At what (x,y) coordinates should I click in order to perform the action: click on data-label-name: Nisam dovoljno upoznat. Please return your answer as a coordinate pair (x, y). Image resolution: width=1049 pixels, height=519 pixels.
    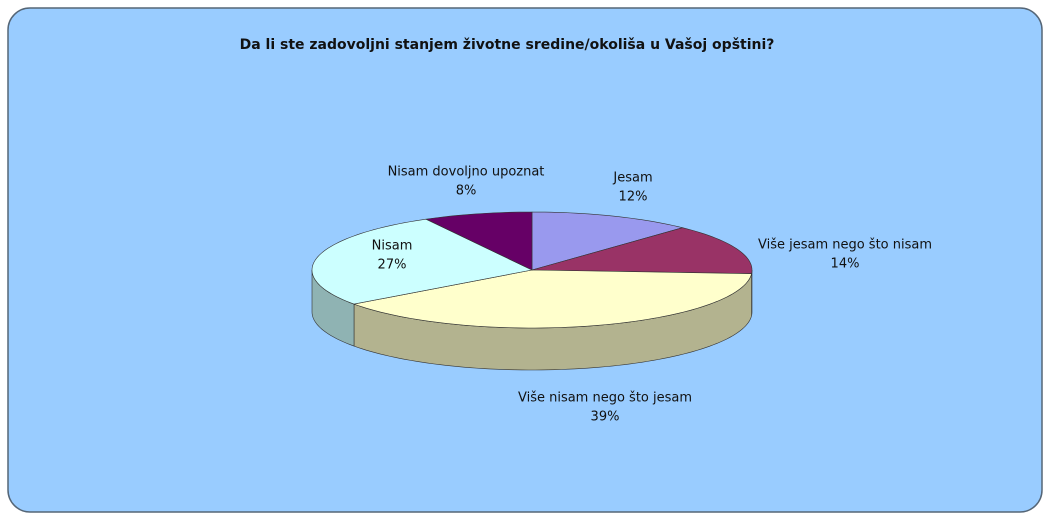
    Looking at the image, I should click on (466, 172).